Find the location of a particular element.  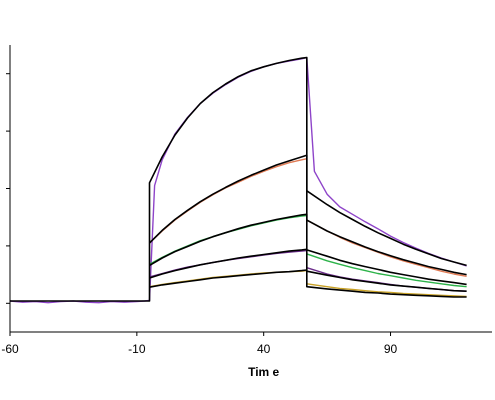

x-tick-label--60: -60 is located at coordinates (10, 349).